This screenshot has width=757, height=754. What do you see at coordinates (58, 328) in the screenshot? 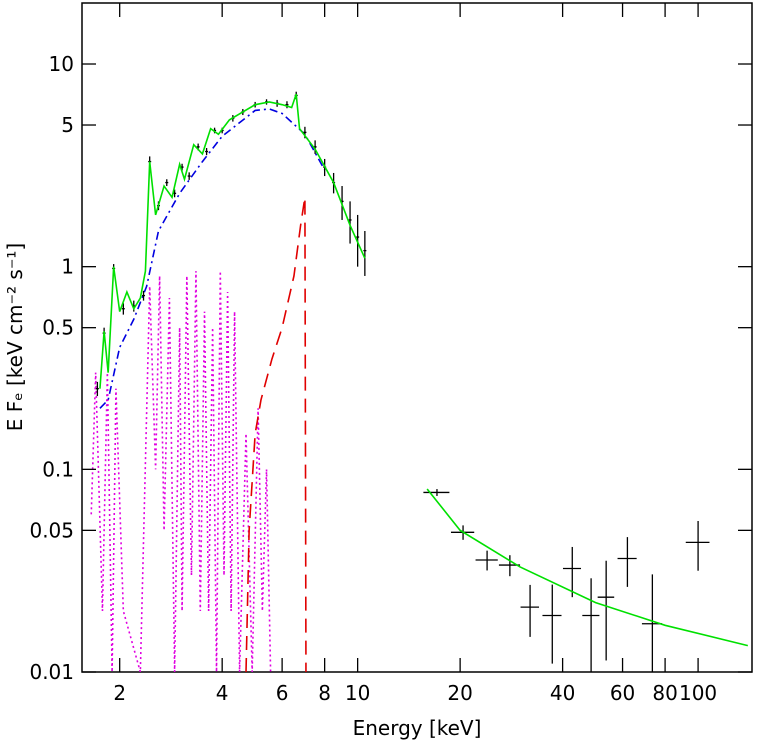
I see `y-tick-label: 0.5` at bounding box center [58, 328].